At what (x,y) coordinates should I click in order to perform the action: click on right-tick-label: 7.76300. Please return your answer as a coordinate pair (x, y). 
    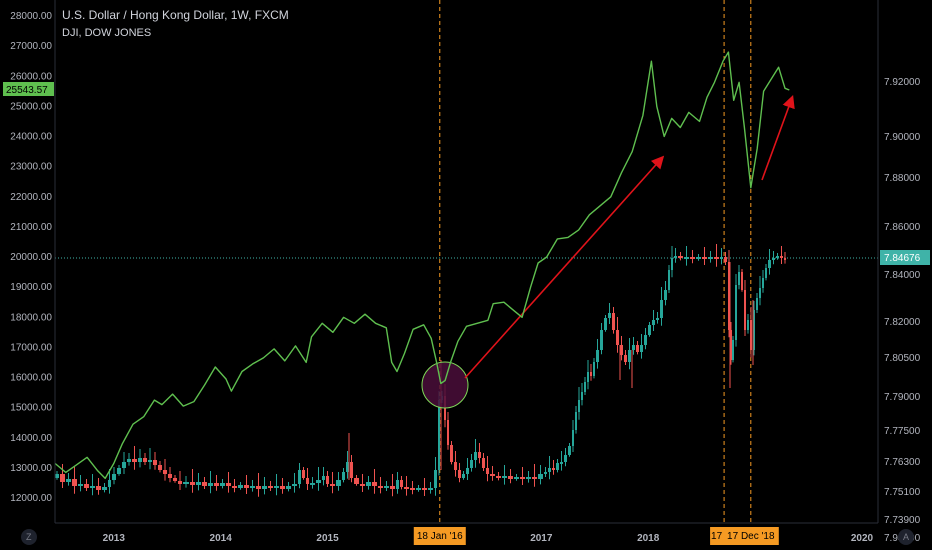
    Looking at the image, I should click on (902, 462).